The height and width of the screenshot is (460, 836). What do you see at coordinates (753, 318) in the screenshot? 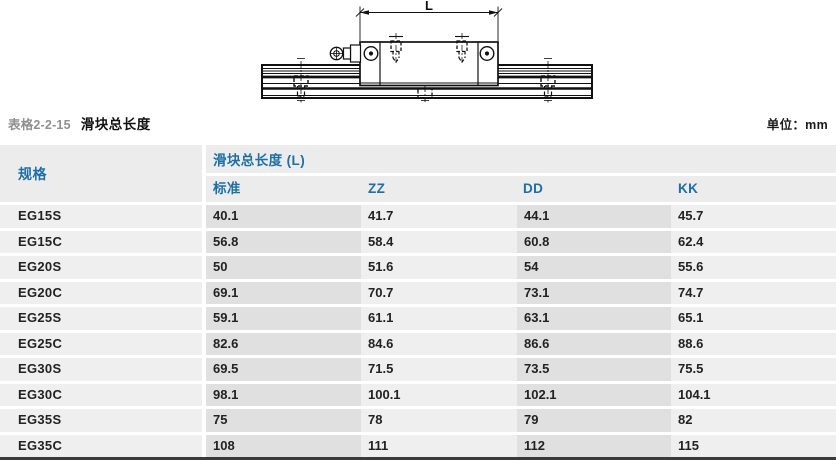
I see `cell-kk: 65.1` at bounding box center [753, 318].